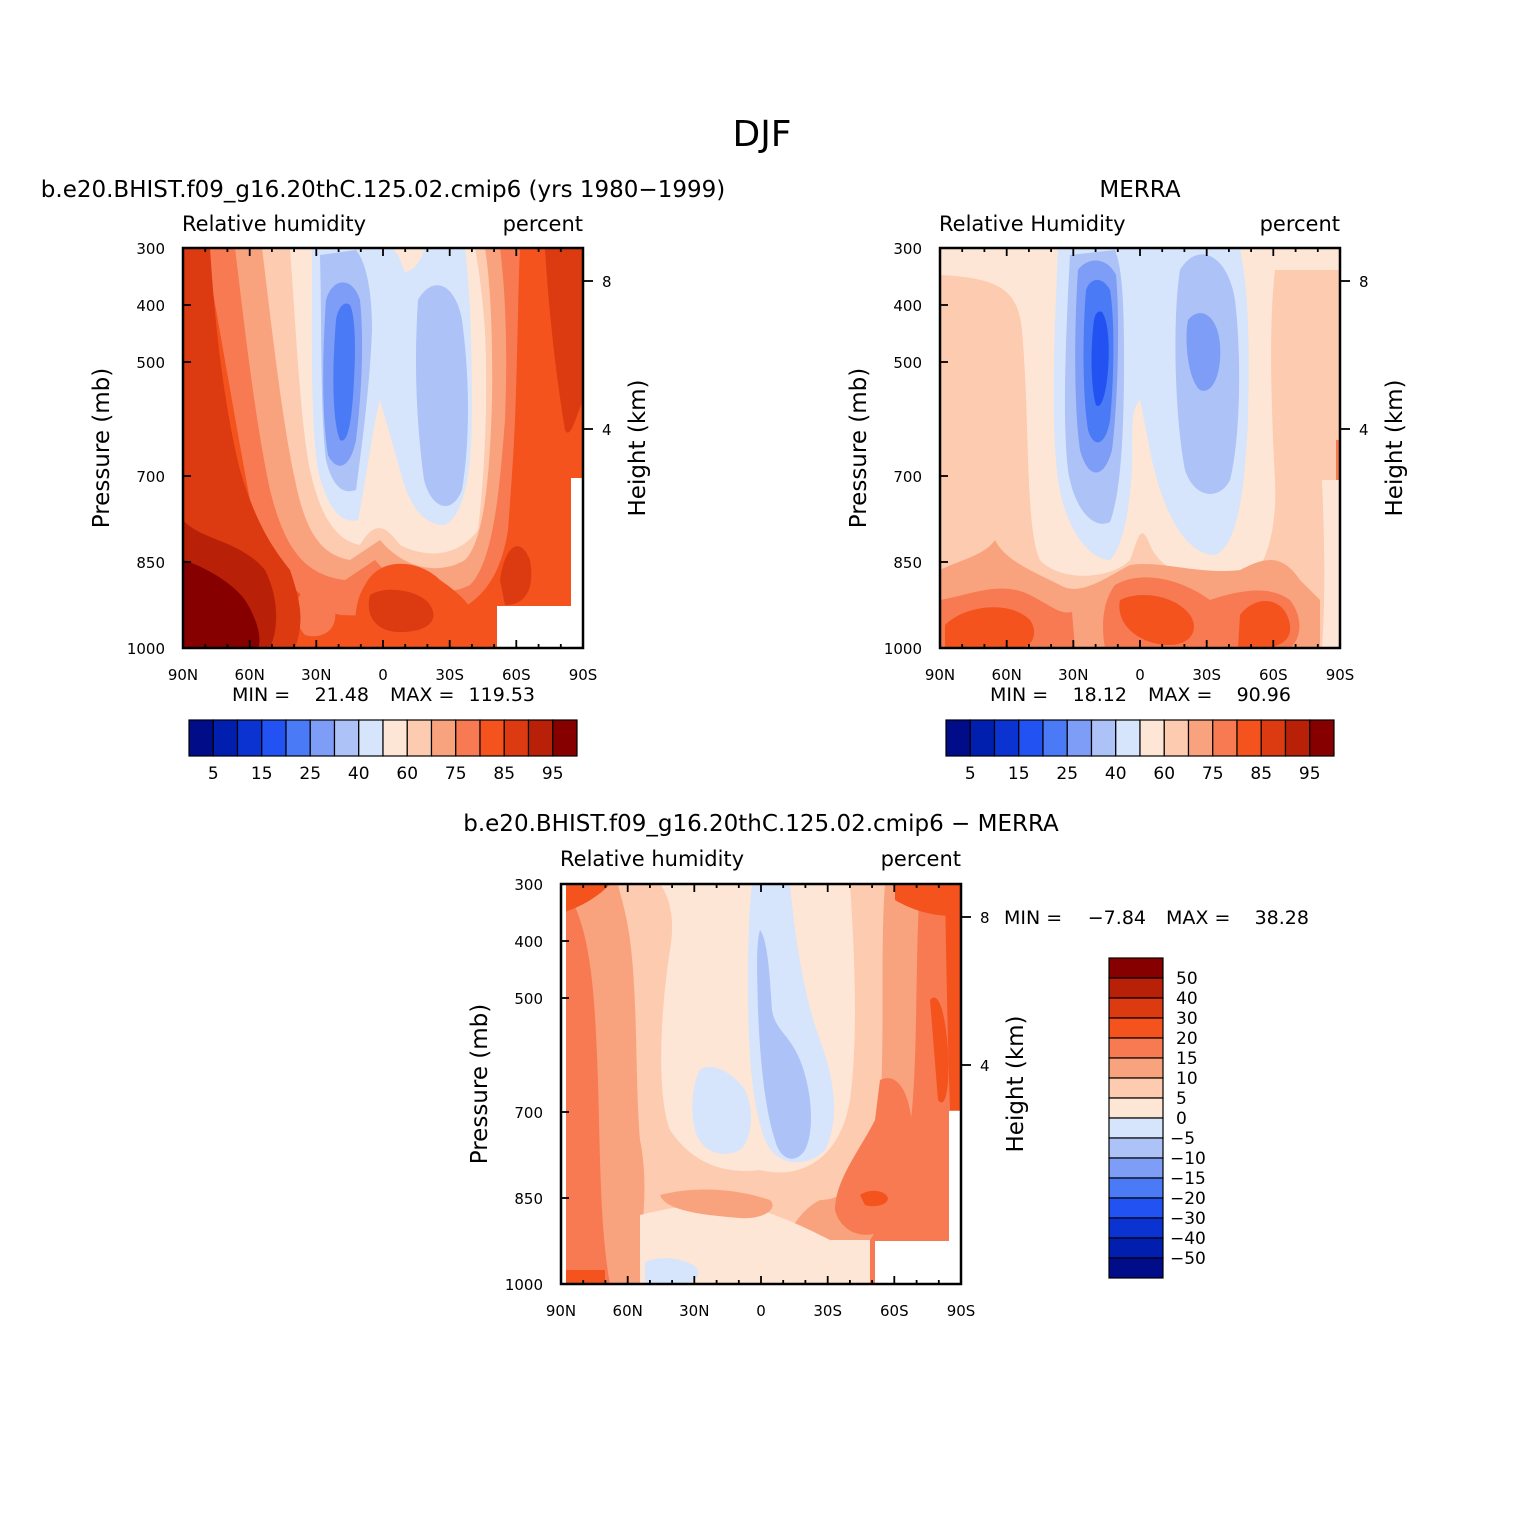 The width and height of the screenshot is (1524, 1524). I want to click on colorbar-label: −5, so click(1182, 1139).